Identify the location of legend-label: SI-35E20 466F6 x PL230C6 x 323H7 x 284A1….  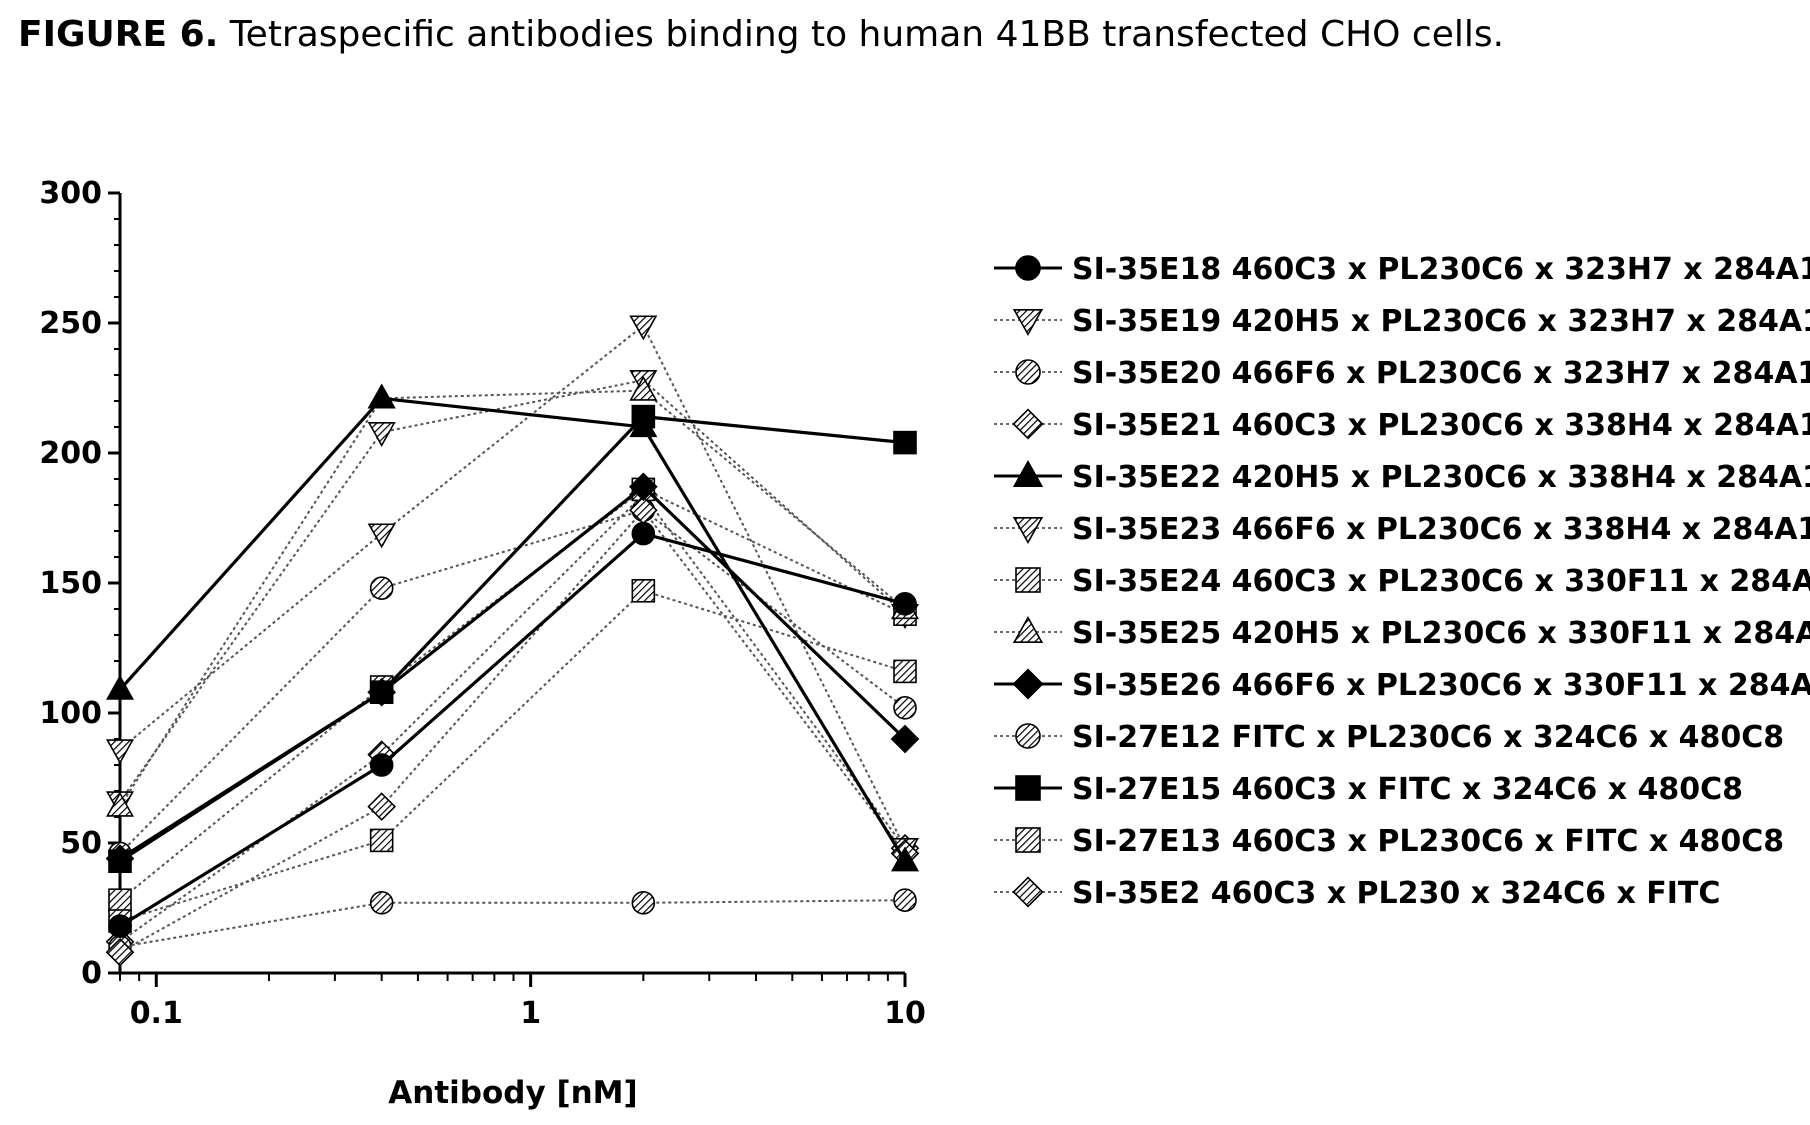
(1441, 373).